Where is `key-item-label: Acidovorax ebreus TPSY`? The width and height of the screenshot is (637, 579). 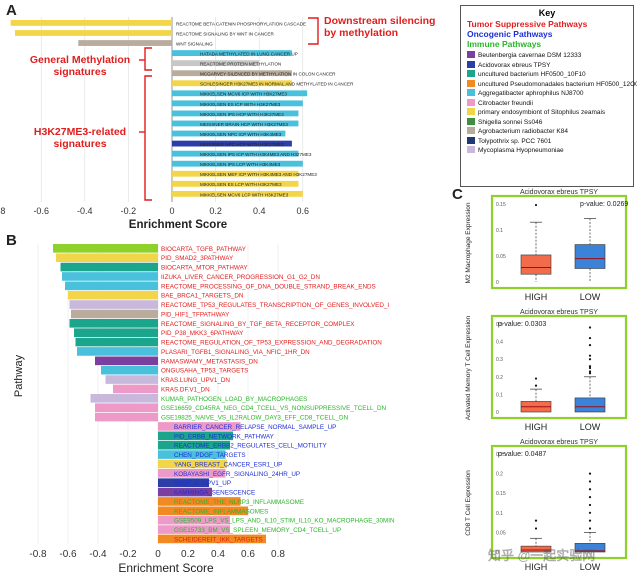
key-item-label: Acidovorax ebreus TPSY is located at coordinates (514, 65).